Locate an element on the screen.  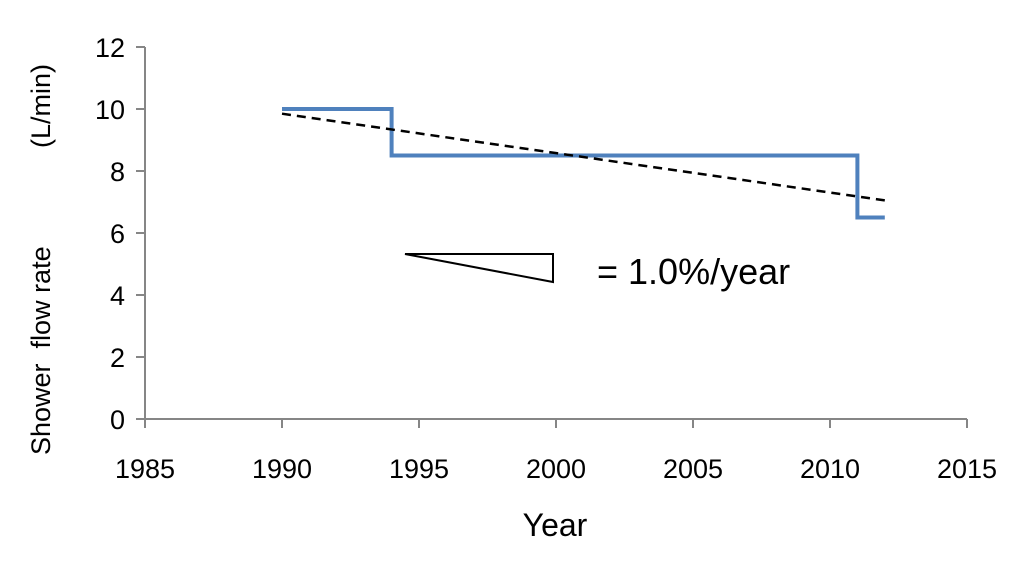
flow-rate-step-line is located at coordinates (583, 163).